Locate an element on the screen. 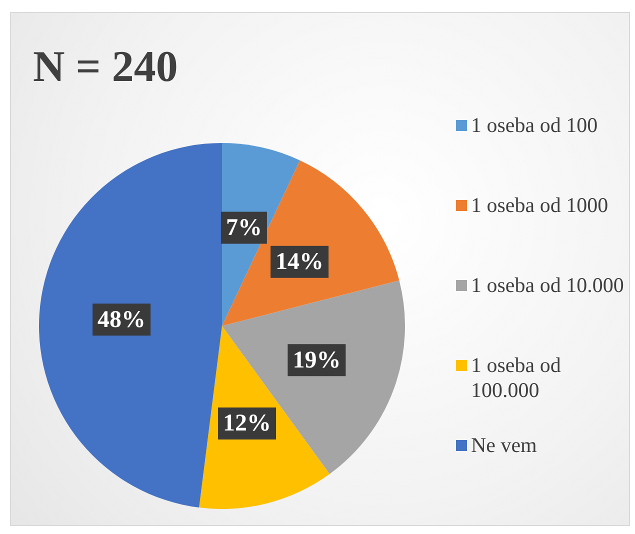  data-label: 19% is located at coordinates (316, 360).